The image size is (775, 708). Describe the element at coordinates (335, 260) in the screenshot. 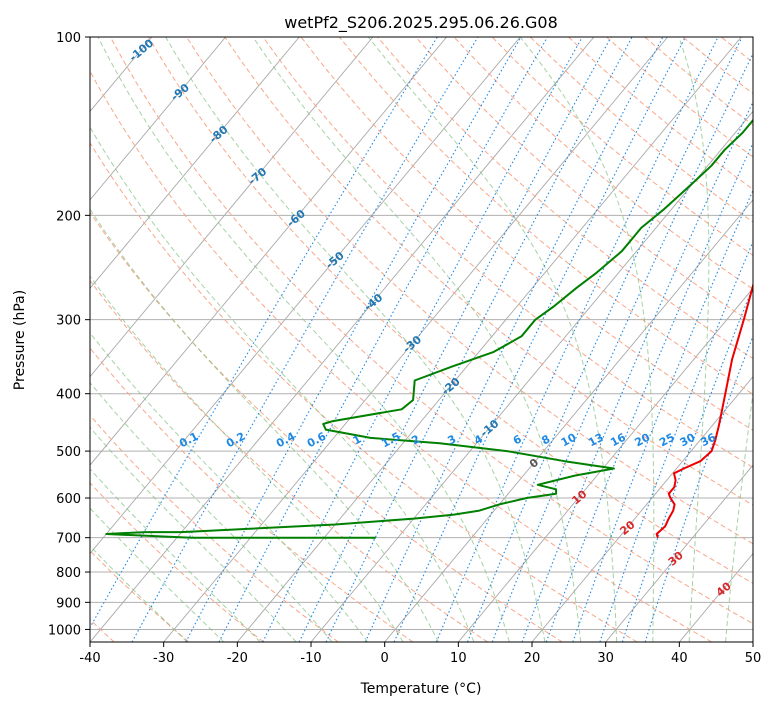

I see `isotherm-label: -50` at that location.